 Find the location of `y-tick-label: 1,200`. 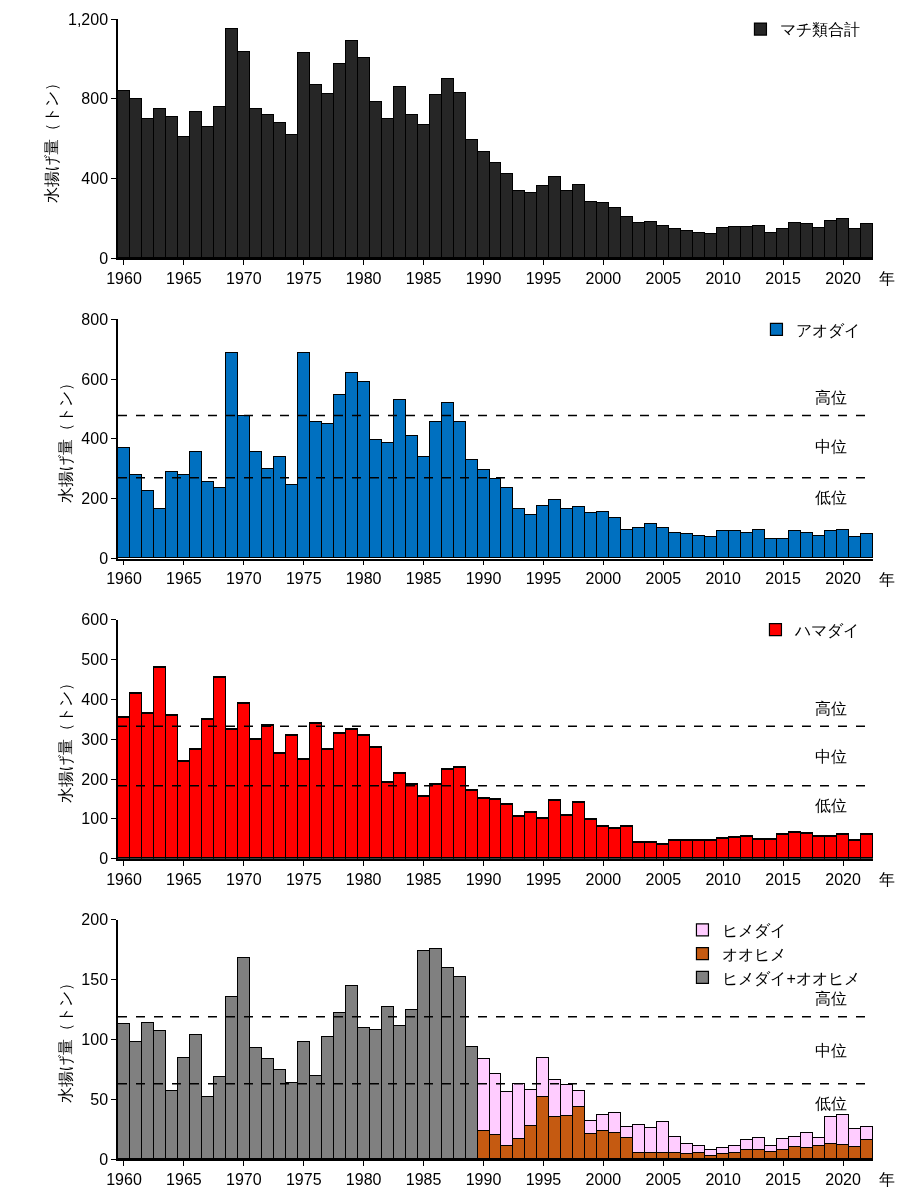

y-tick-label: 1,200 is located at coordinates (88, 19).